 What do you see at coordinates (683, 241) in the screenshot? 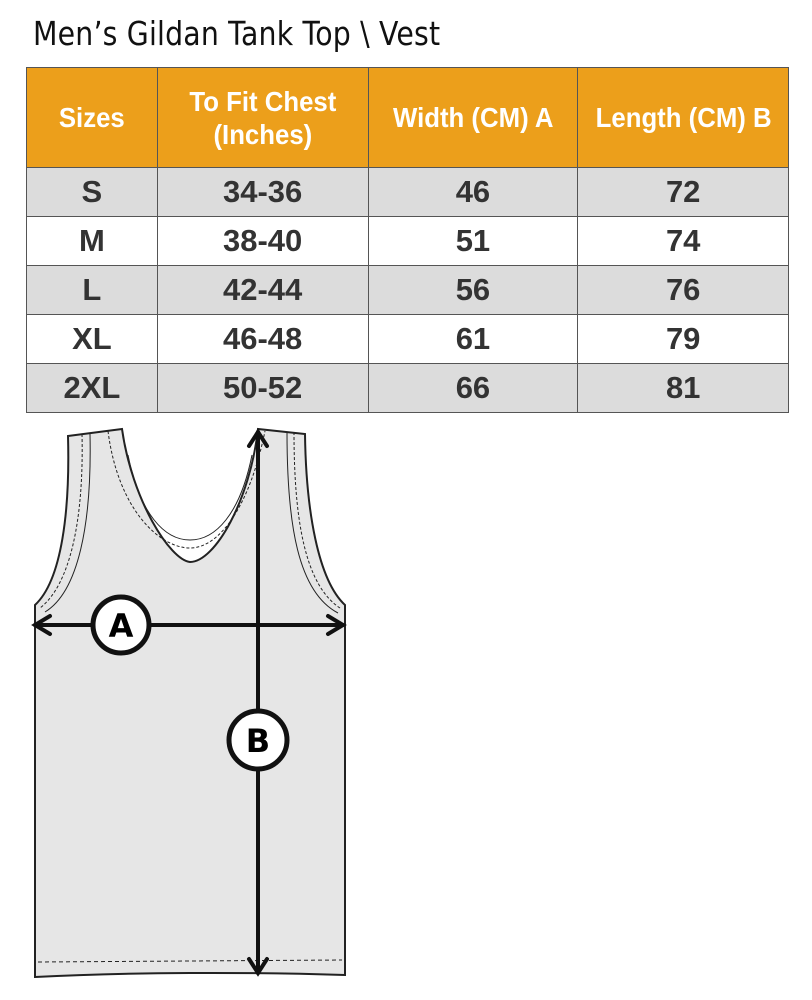
I see `cell-length: 74` at bounding box center [683, 241].